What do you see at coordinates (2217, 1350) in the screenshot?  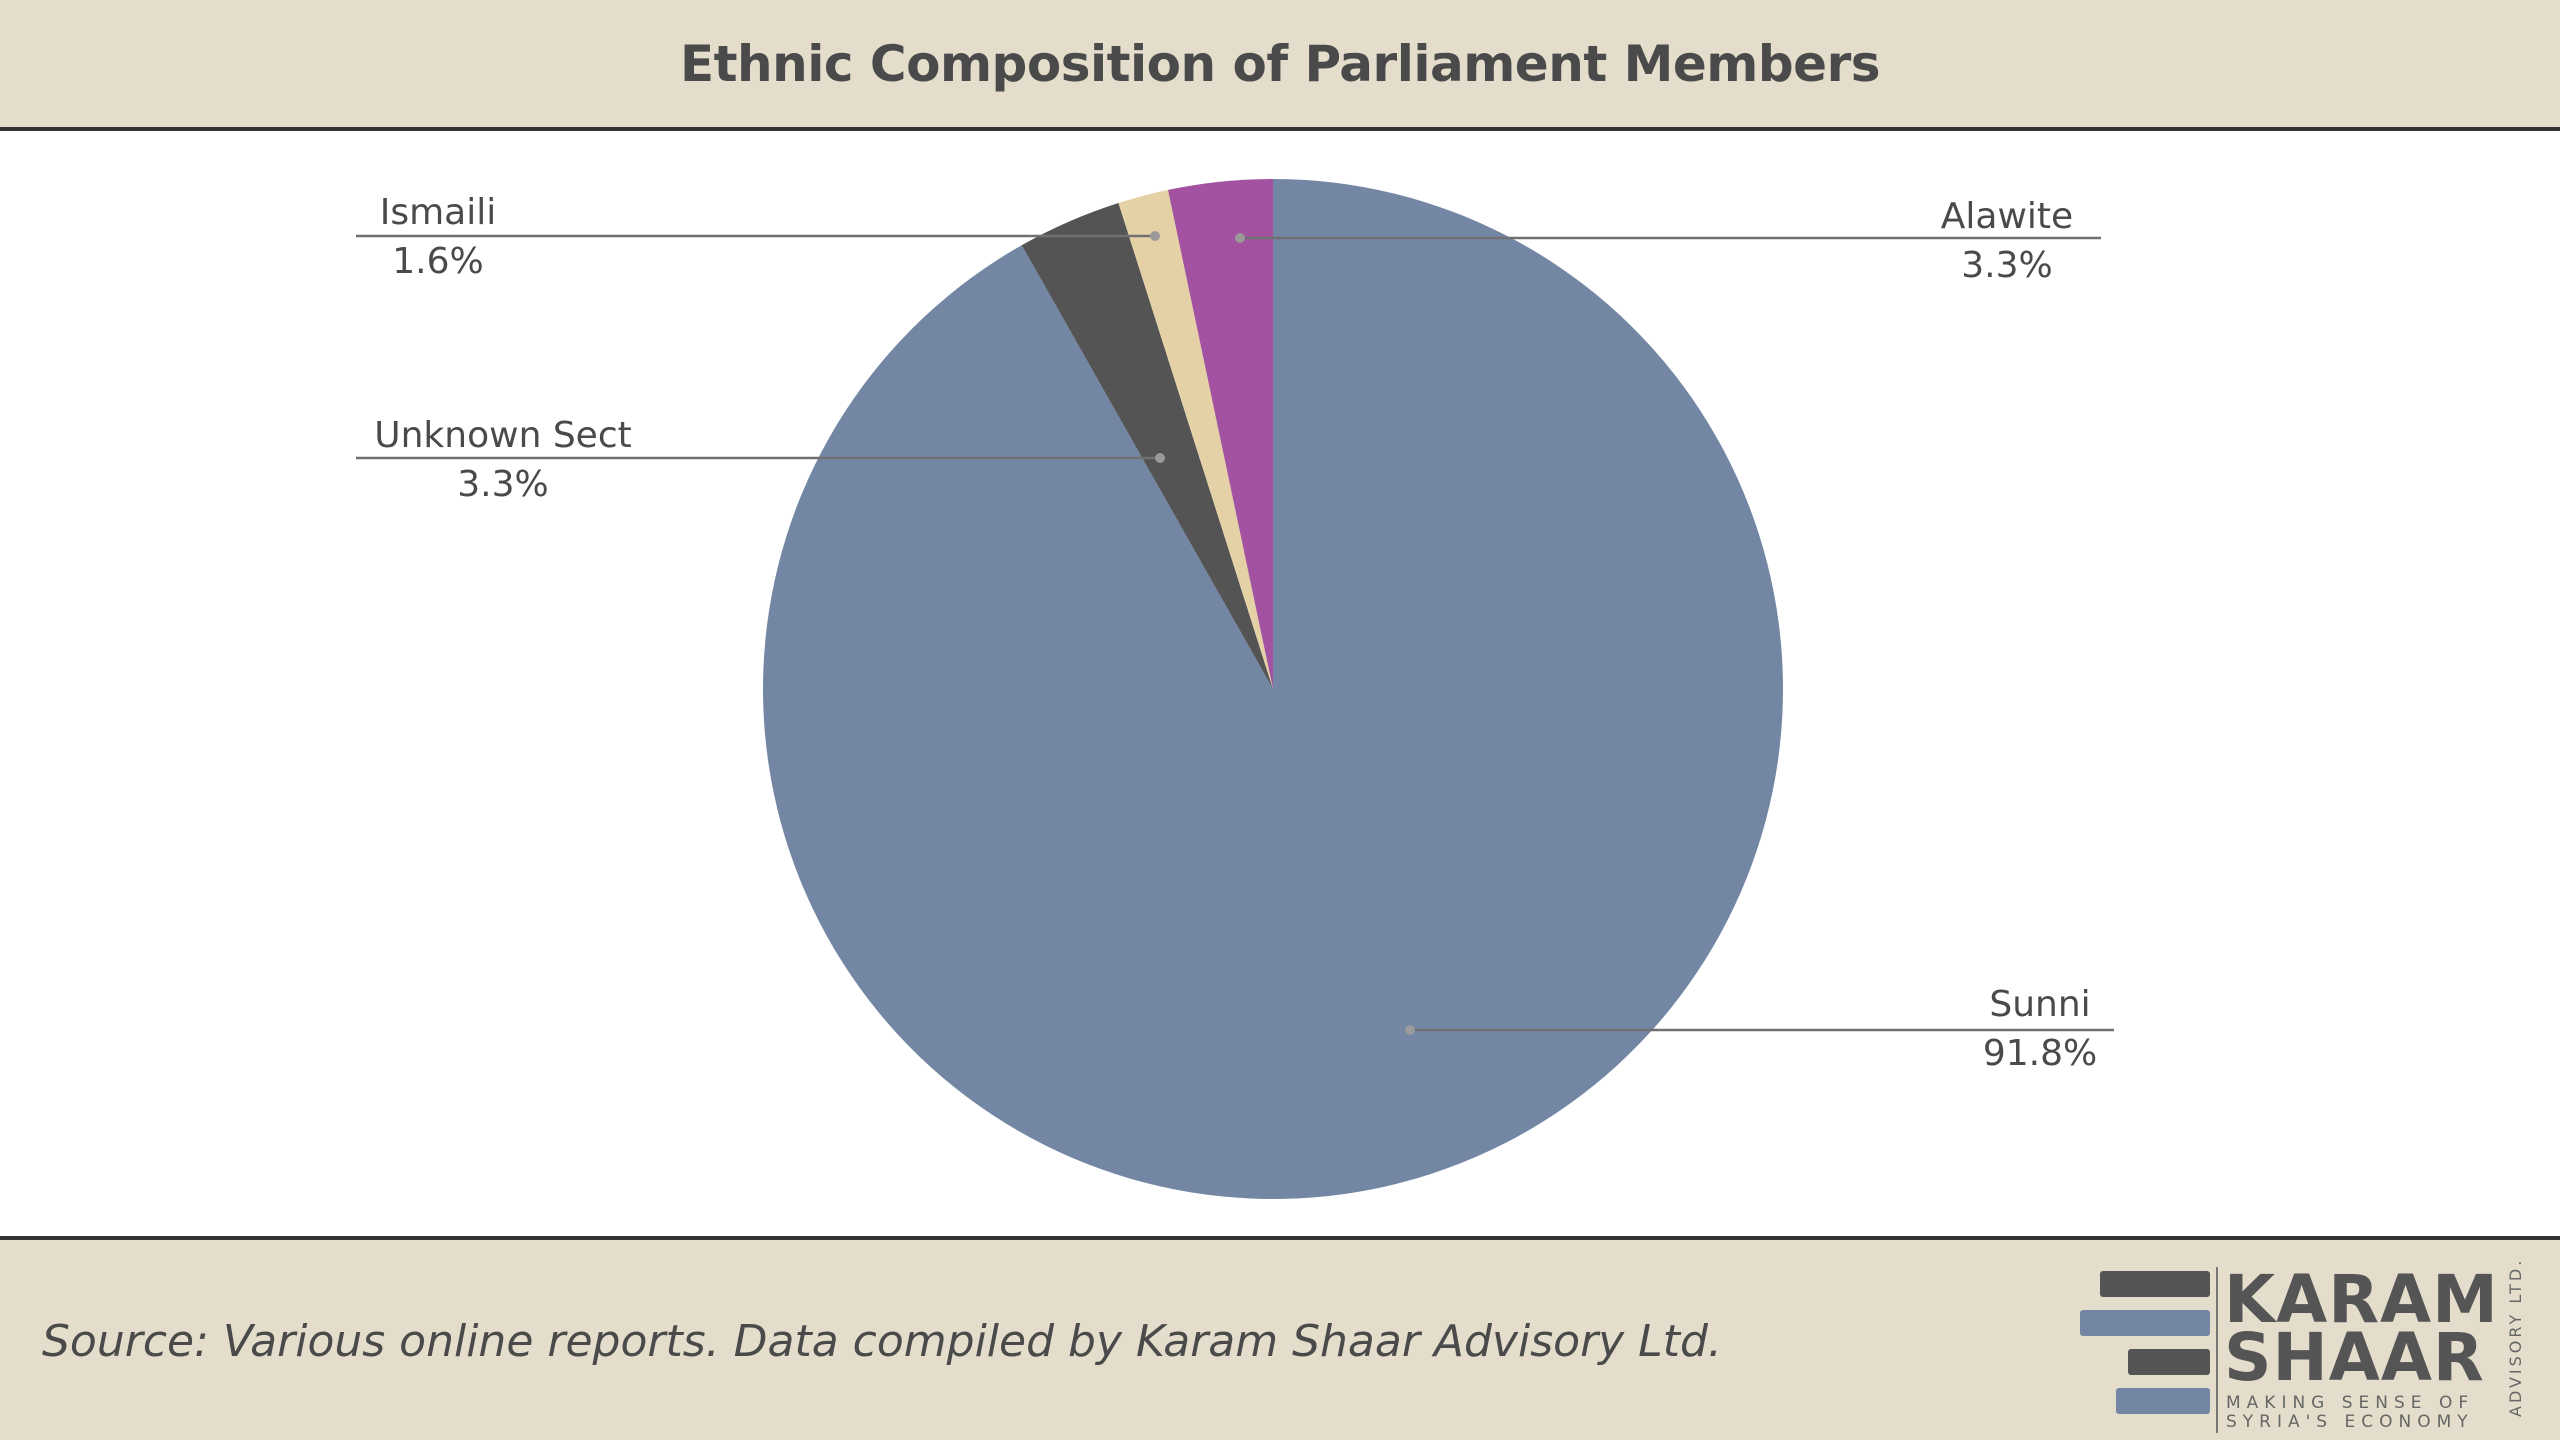 I see `logo-divider` at bounding box center [2217, 1350].